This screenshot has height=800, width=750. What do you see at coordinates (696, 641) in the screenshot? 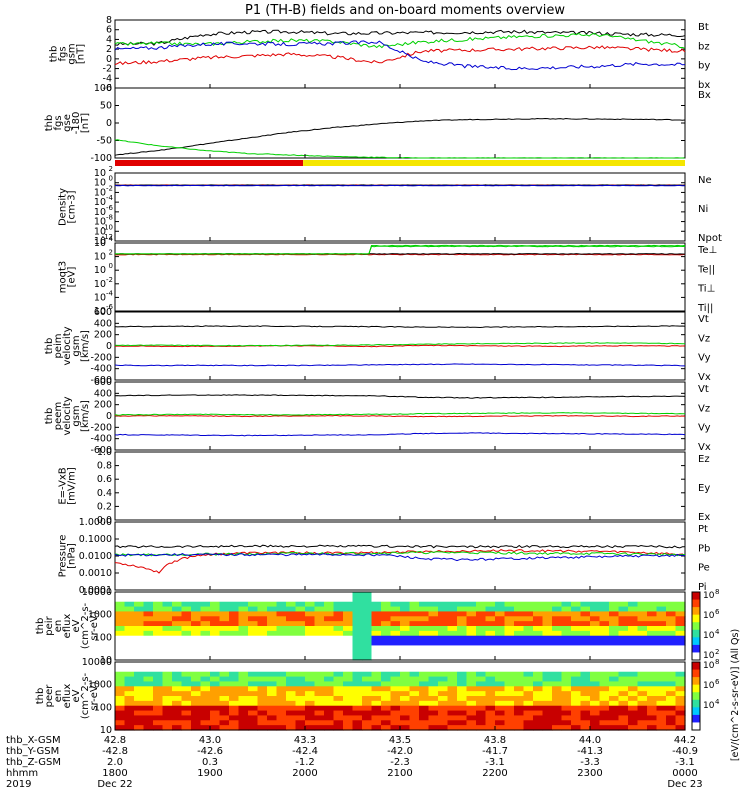
I see `colorbar-swatch` at bounding box center [696, 641].